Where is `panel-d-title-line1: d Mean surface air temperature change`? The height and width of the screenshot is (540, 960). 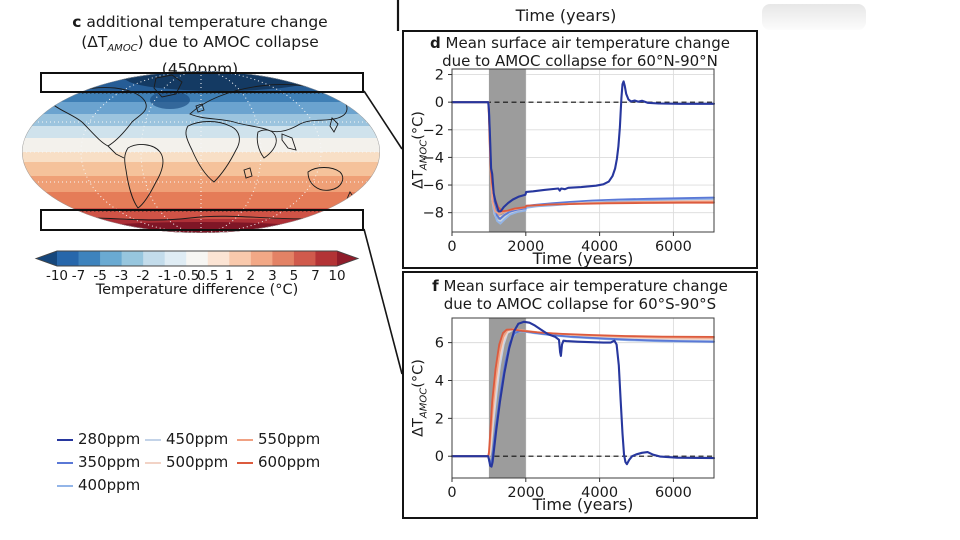 panel-d-title-line1: d Mean surface air temperature change is located at coordinates (580, 43).